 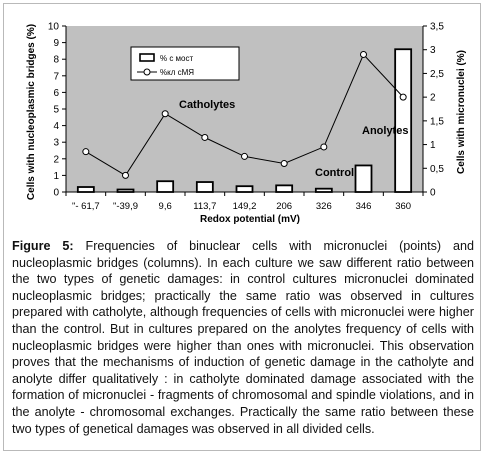 What do you see at coordinates (147, 57) in the screenshot?
I see `legend-bar-swatch` at bounding box center [147, 57].